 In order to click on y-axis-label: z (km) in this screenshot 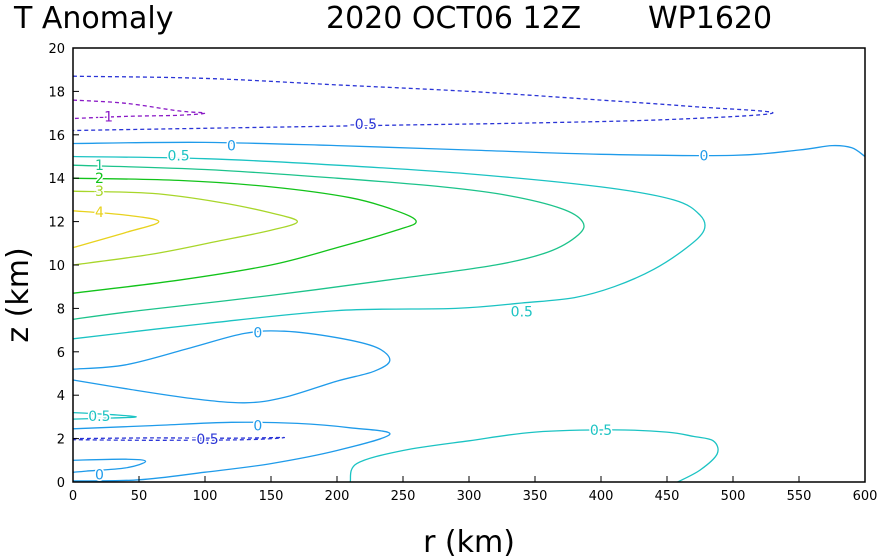, I will do `click(18, 294)`.